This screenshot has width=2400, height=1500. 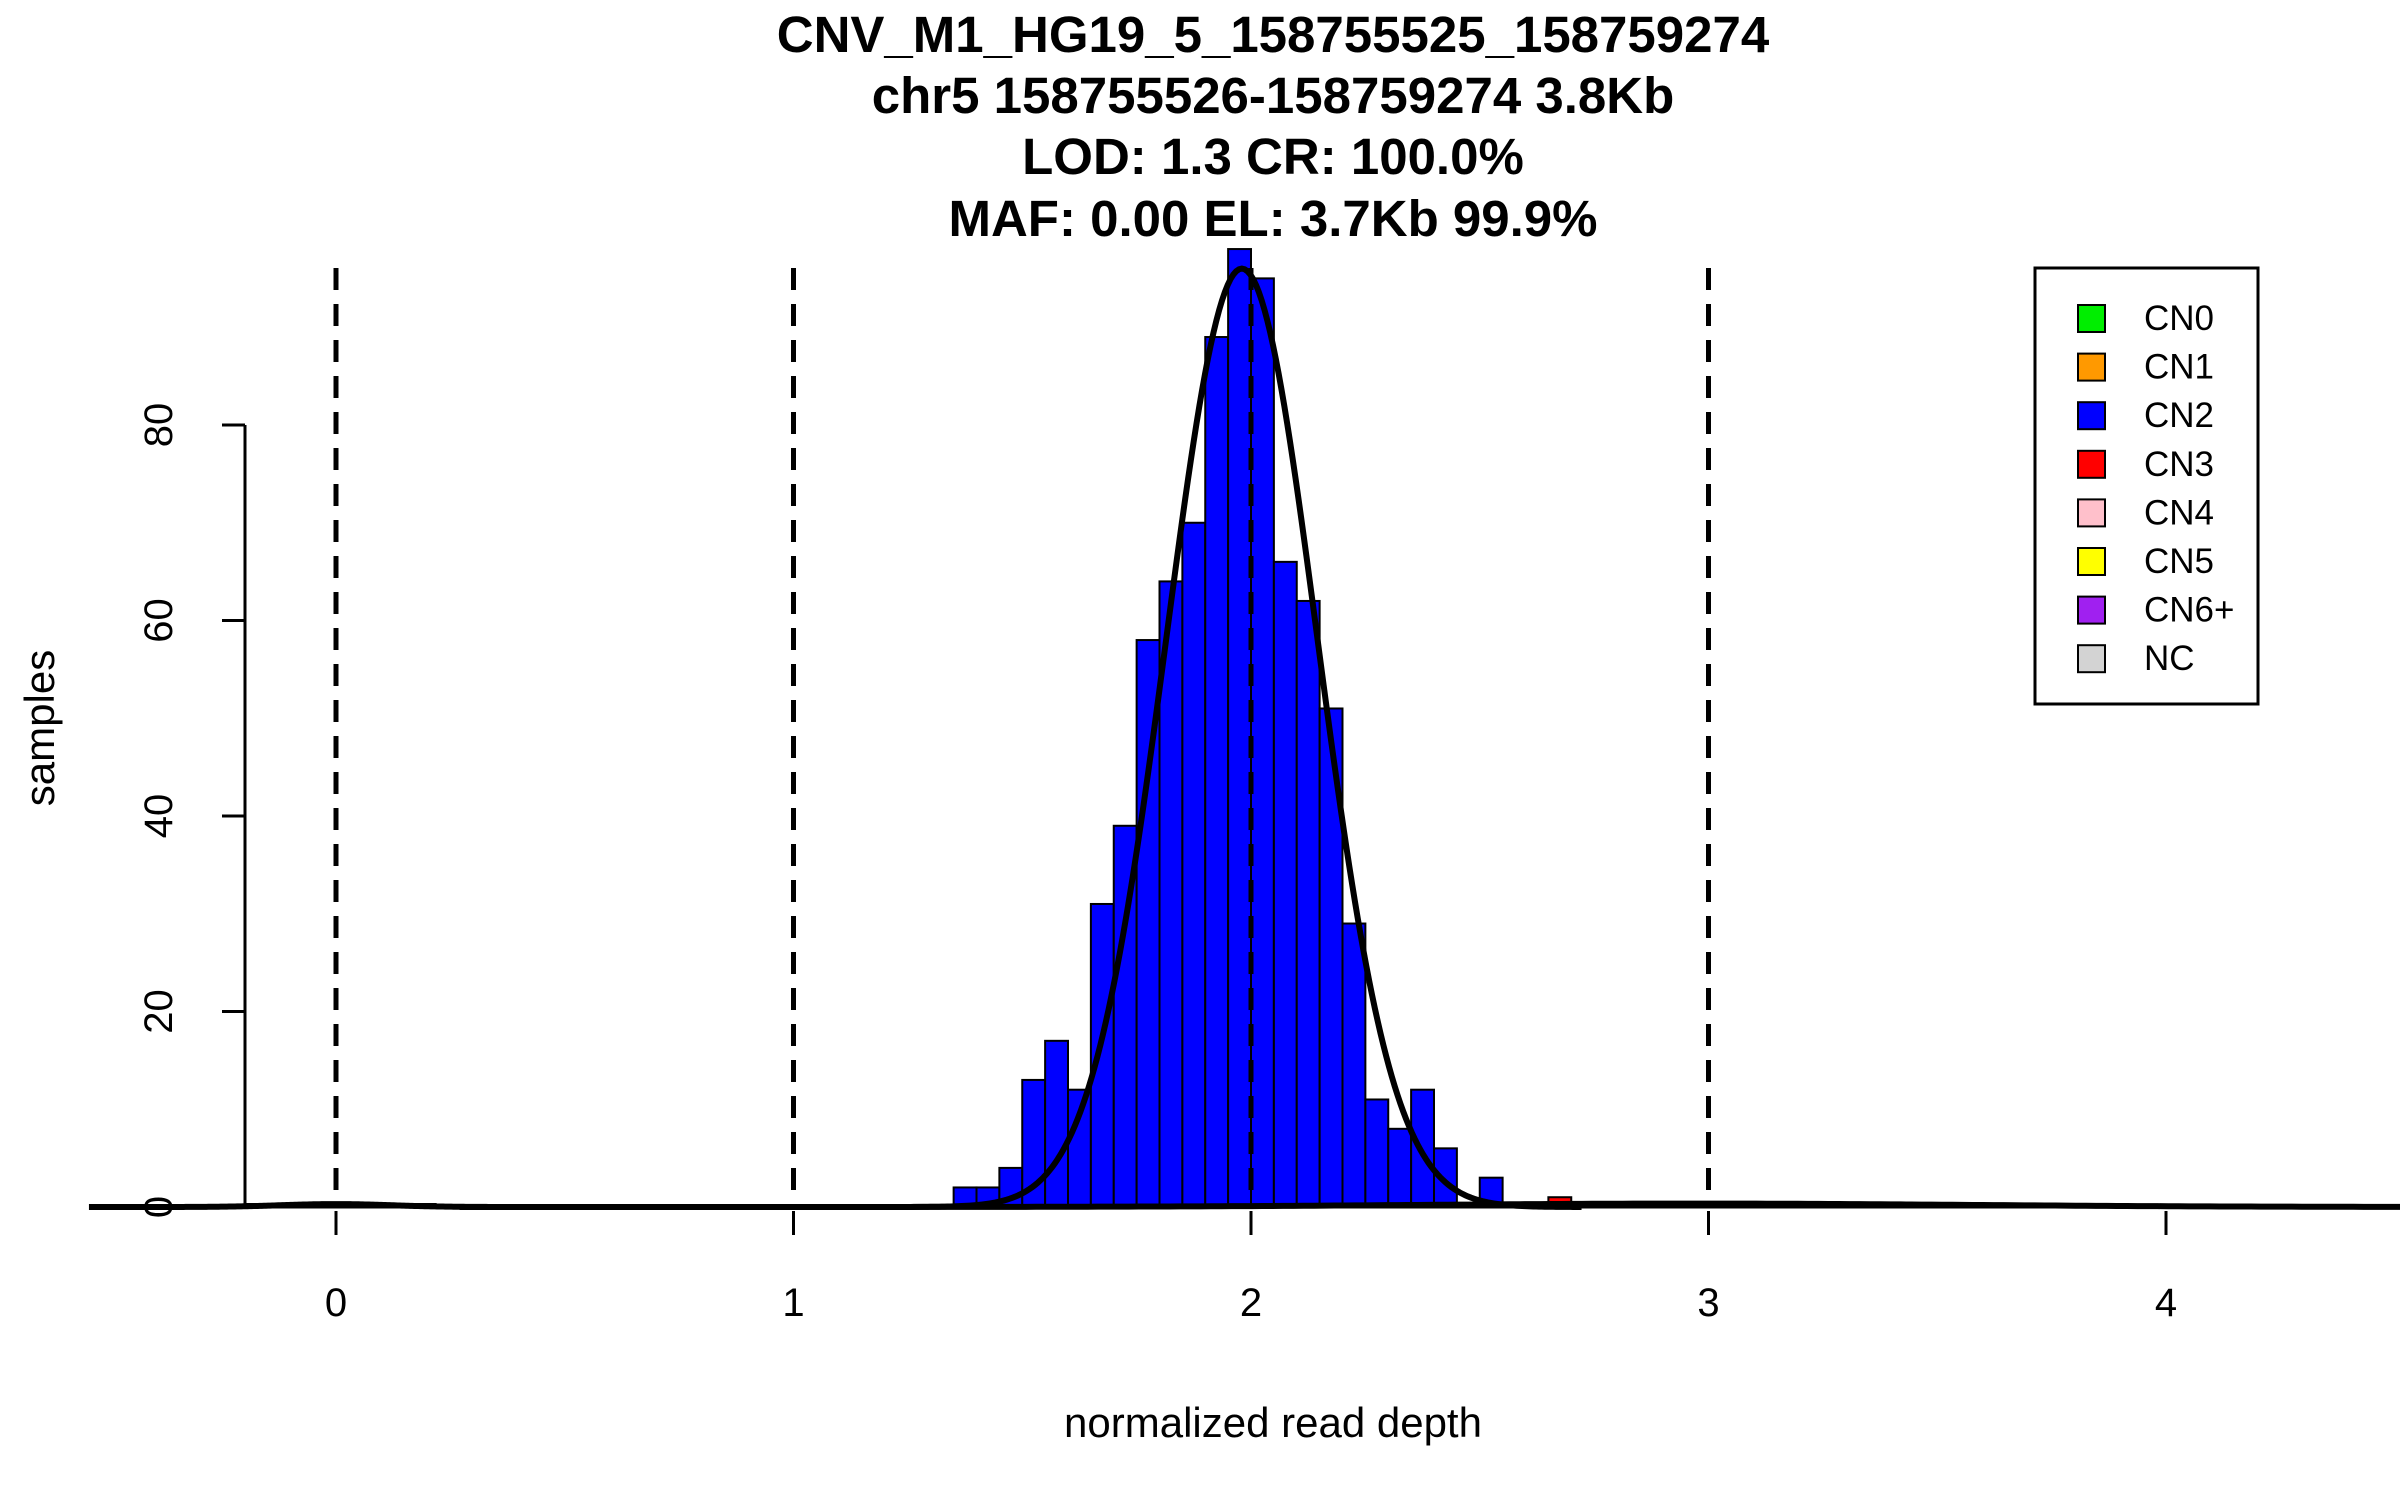 I want to click on x-tick-label-2: 2, so click(x=1251, y=1303).